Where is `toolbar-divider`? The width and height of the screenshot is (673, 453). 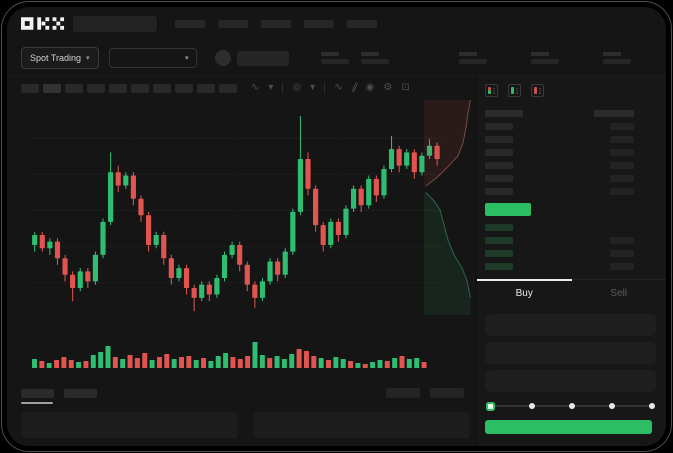 toolbar-divider is located at coordinates (325, 88).